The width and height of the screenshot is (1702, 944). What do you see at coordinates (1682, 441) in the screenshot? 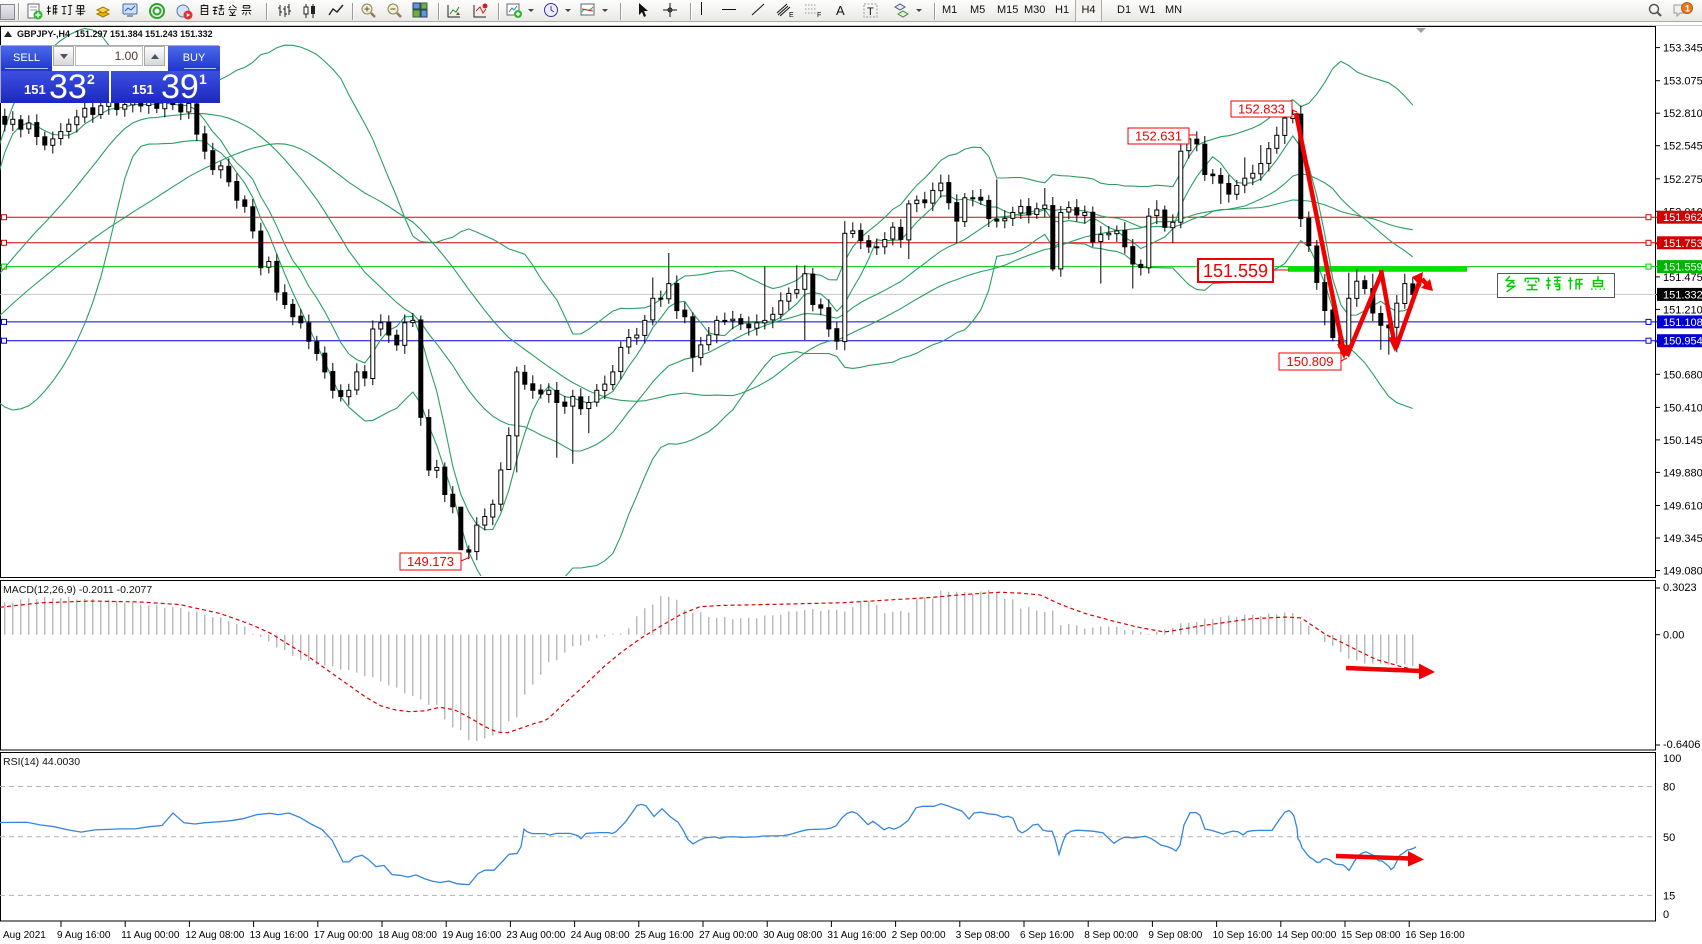
I see `svg-text: 150.145` at bounding box center [1682, 441].